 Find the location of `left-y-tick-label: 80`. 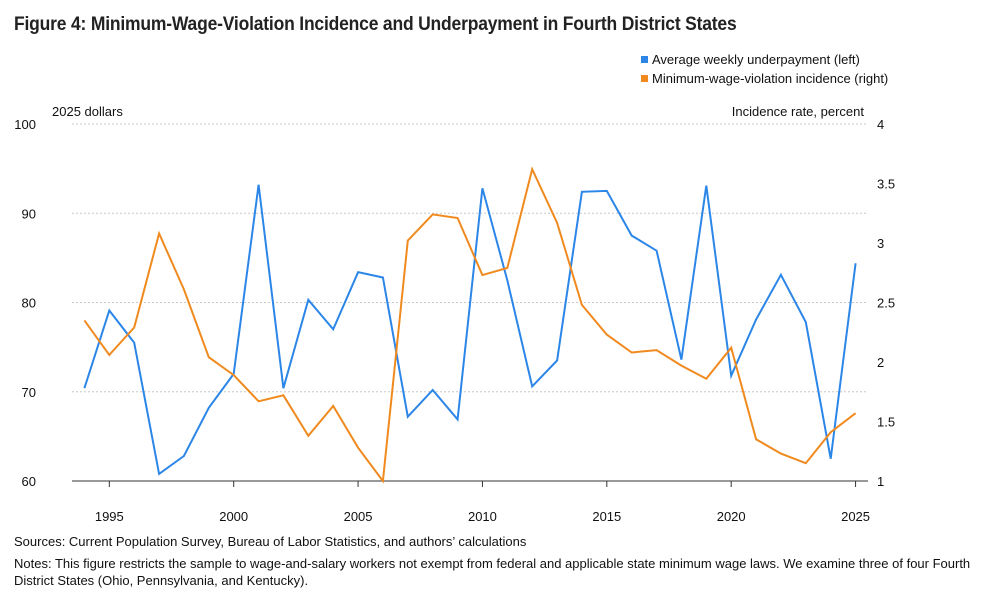

left-y-tick-label: 80 is located at coordinates (29, 303).